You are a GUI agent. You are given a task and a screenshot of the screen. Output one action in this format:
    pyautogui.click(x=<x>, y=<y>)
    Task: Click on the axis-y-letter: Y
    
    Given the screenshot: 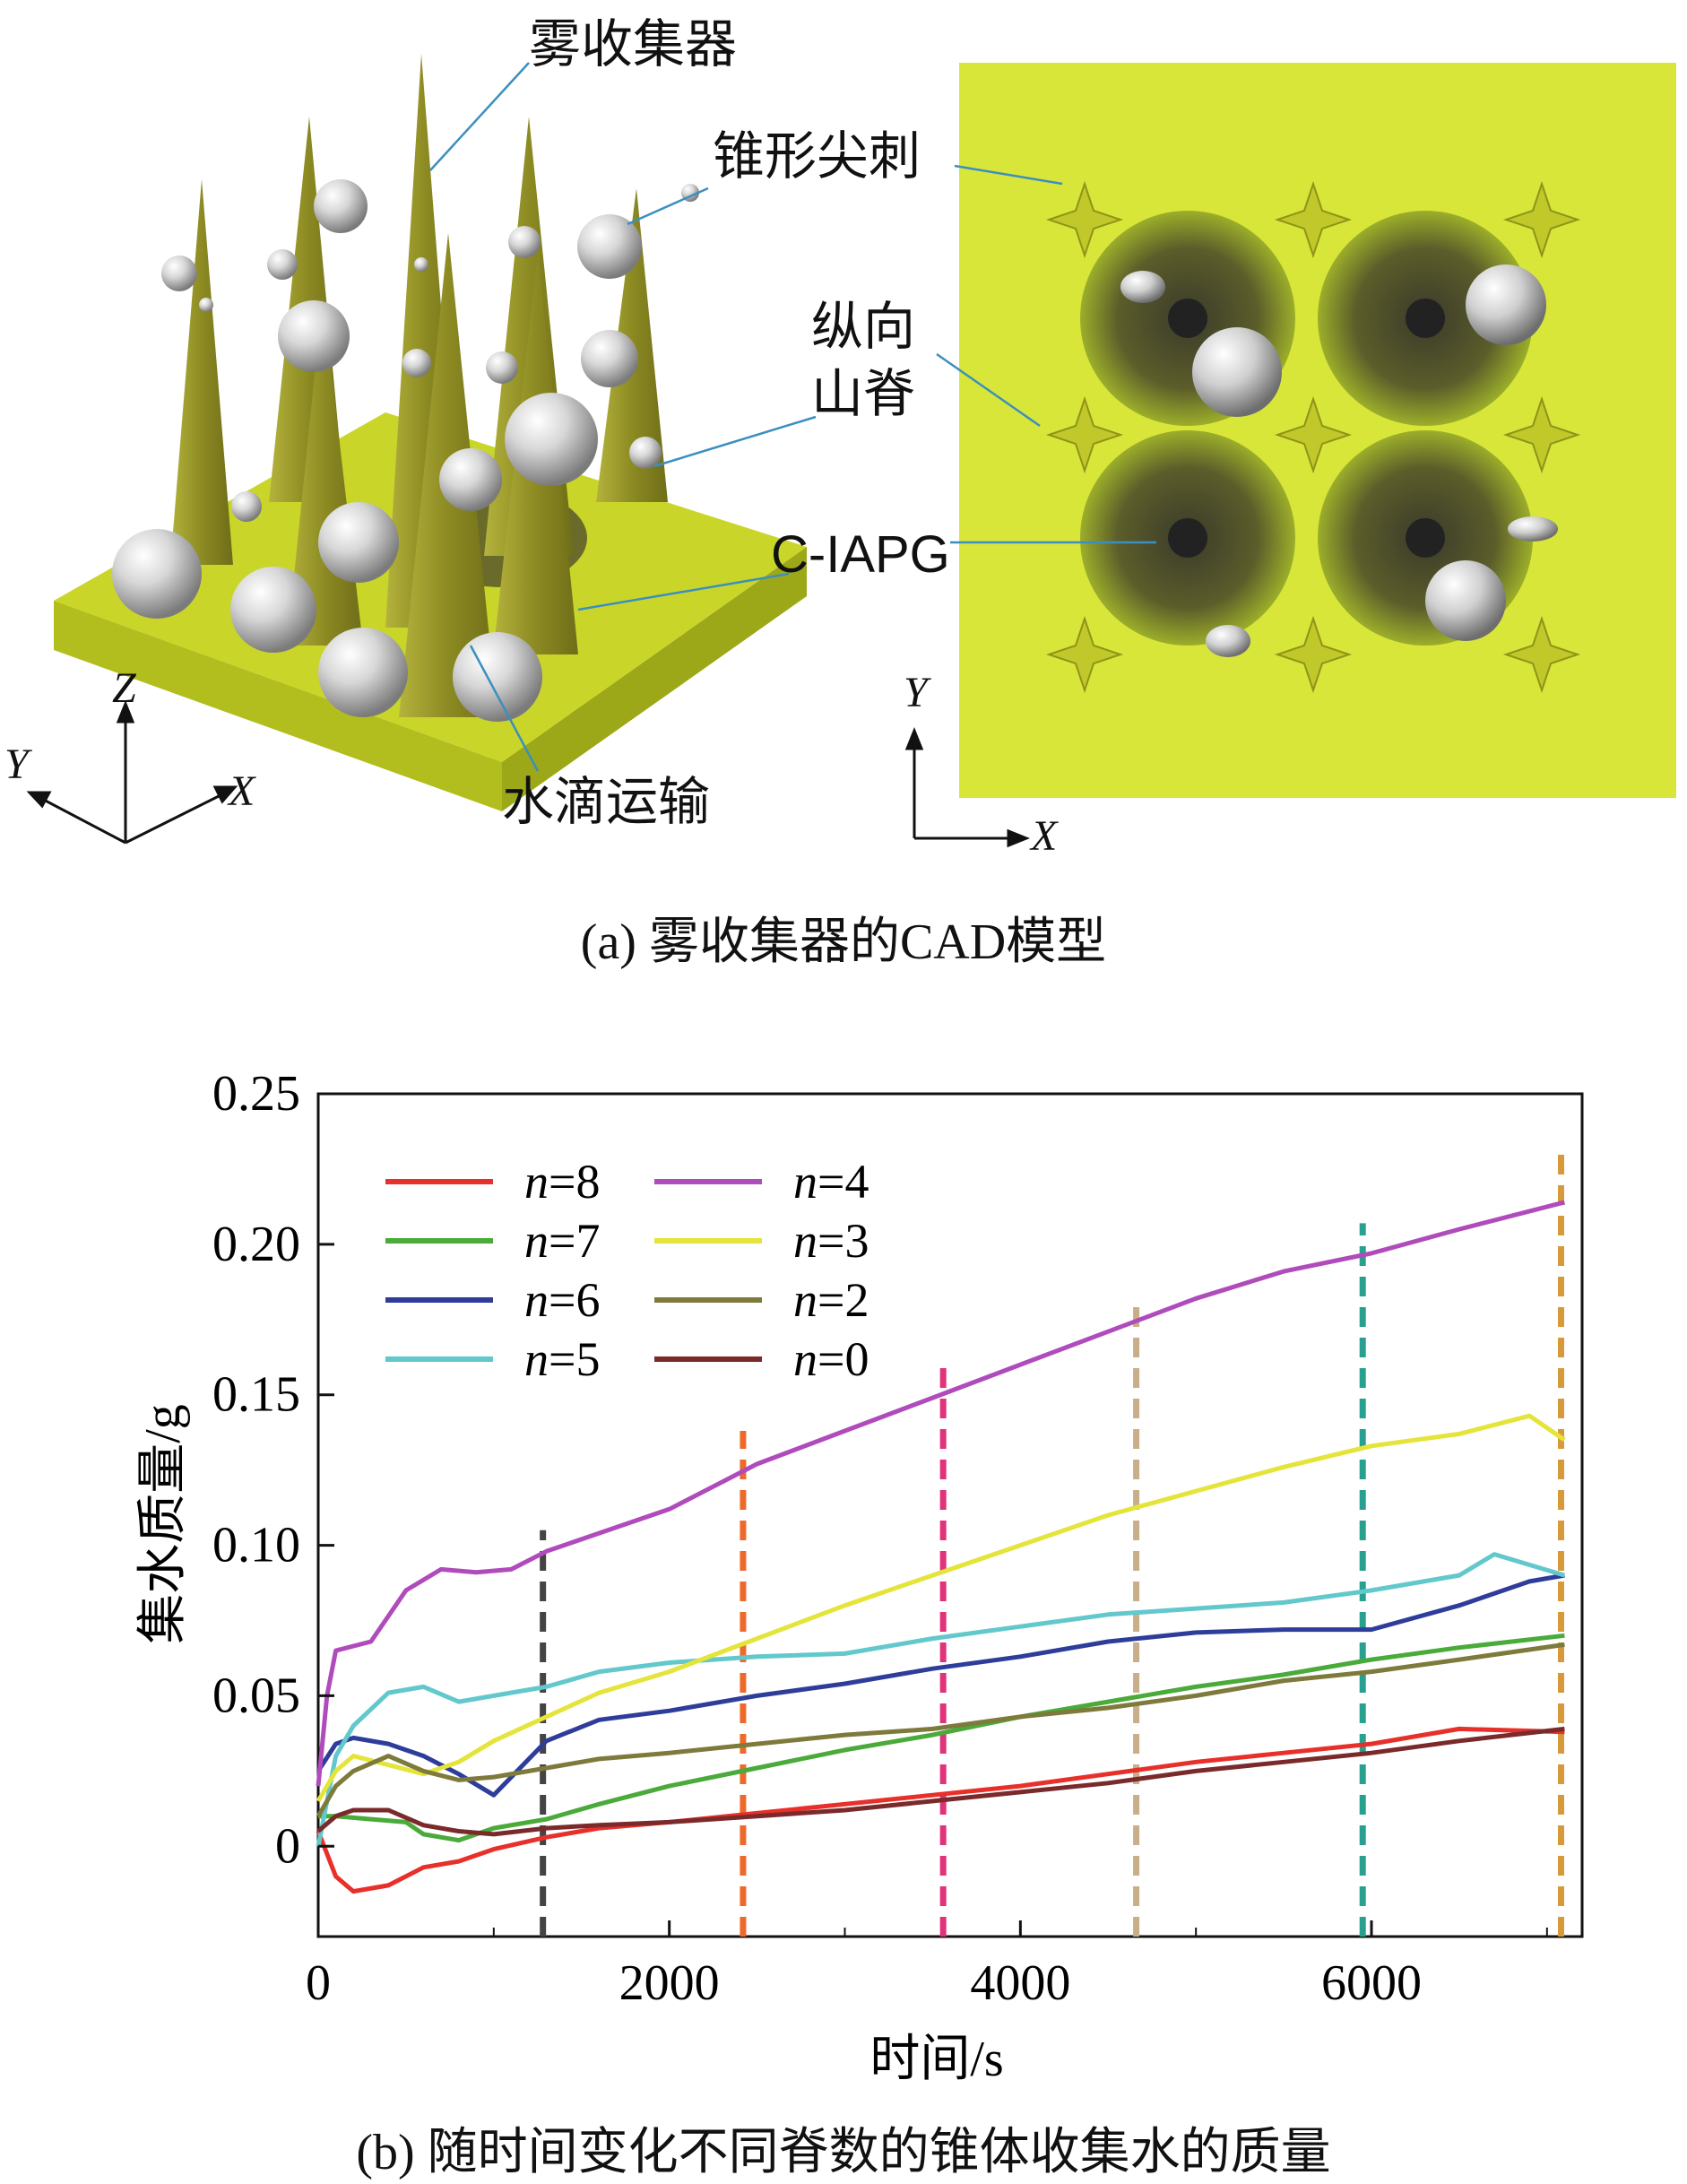 What is the action you would take?
    pyautogui.click(x=16, y=764)
    